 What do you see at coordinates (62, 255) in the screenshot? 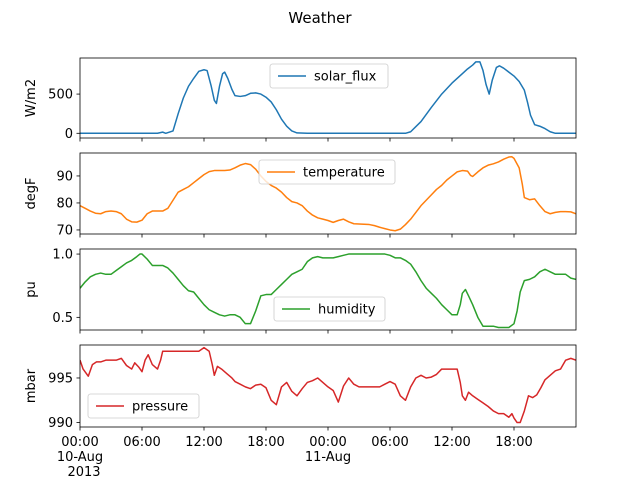
I see `humidity-ytick-label: 1.0` at bounding box center [62, 255].